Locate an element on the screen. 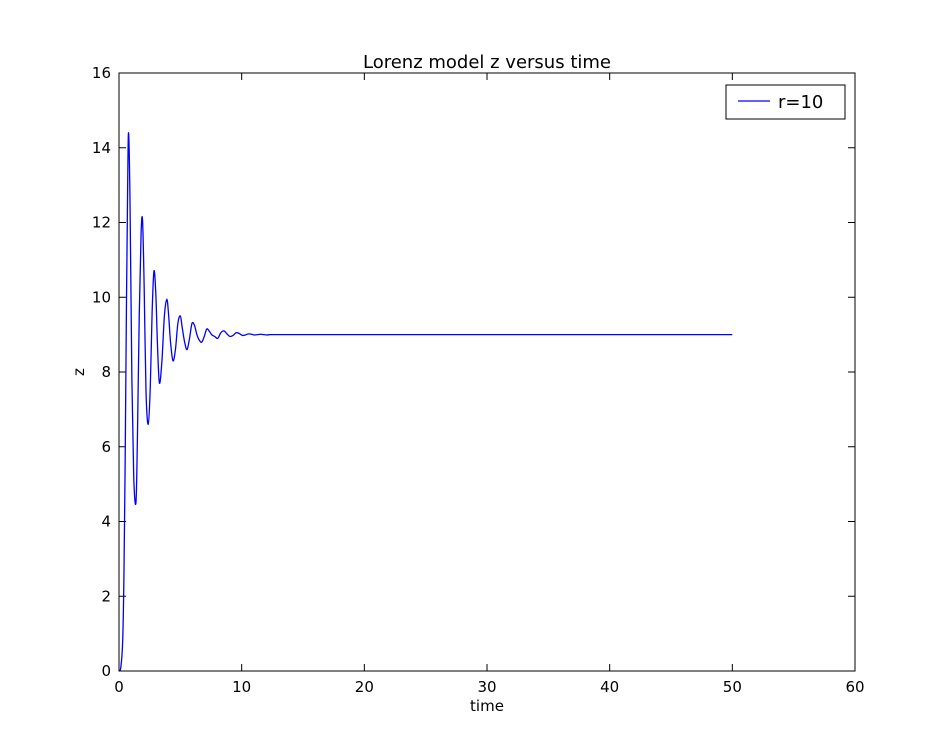 Image resolution: width=950 pixels, height=746 pixels. legend-box is located at coordinates (785, 102).